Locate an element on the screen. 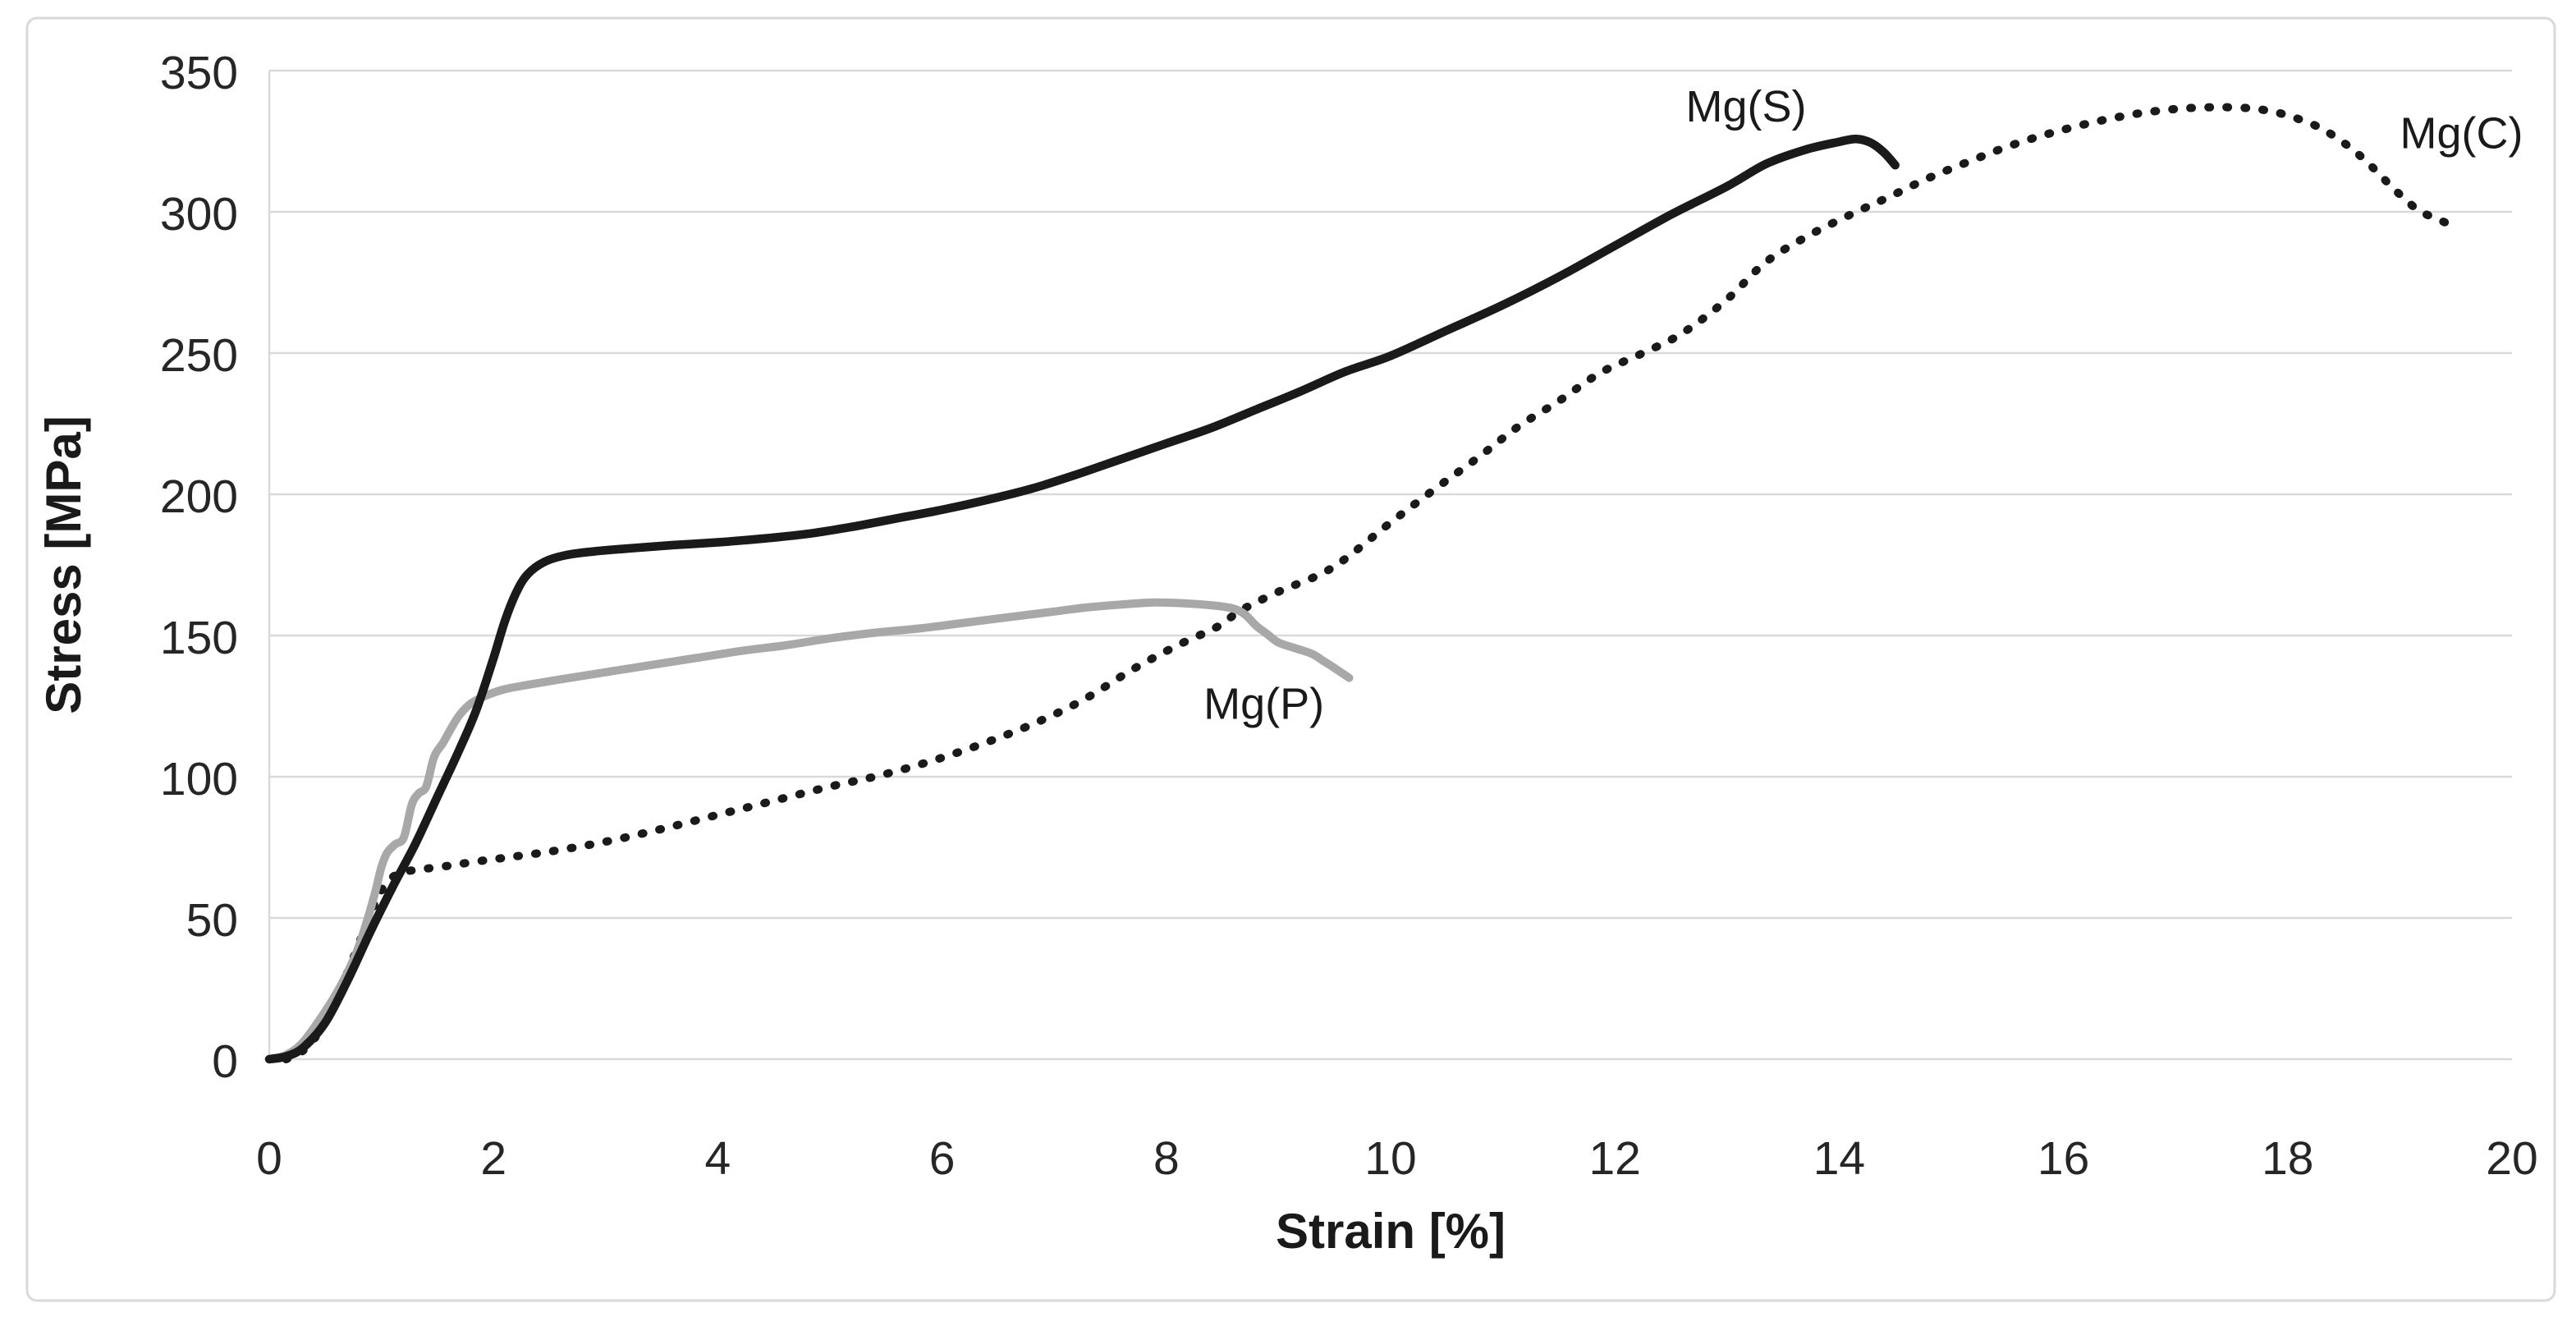 The image size is (2576, 1317). x-tick-label-6: 6 is located at coordinates (942, 1158).